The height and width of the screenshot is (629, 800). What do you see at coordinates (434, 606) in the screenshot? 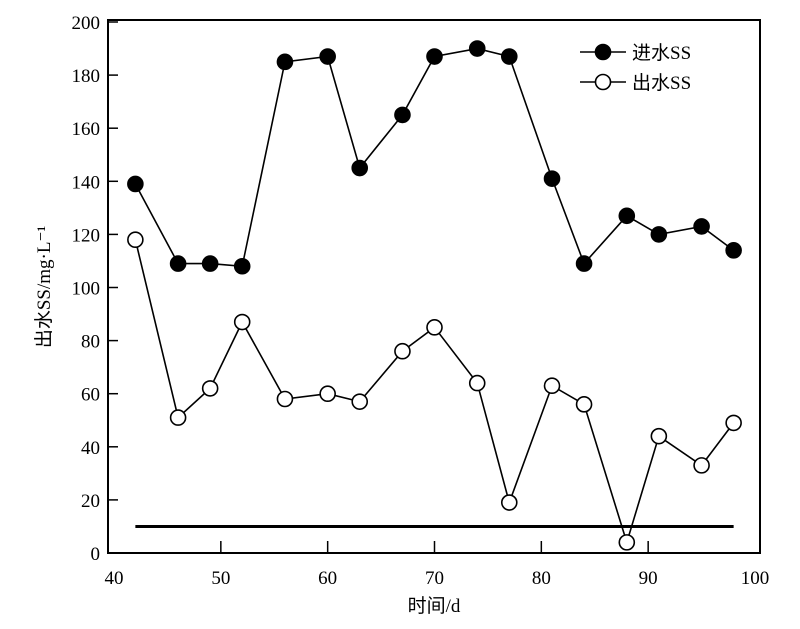
I see `x-axis-label: 时间/d` at bounding box center [434, 606].